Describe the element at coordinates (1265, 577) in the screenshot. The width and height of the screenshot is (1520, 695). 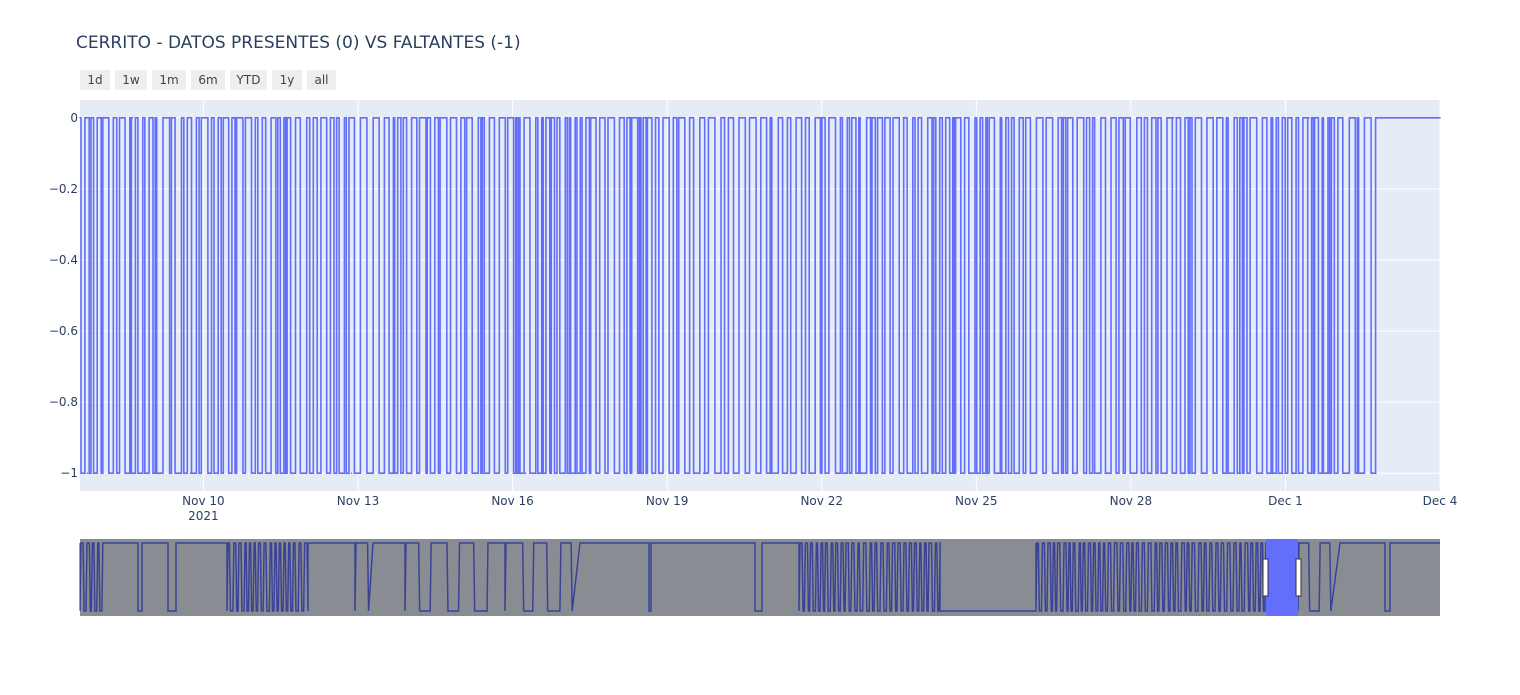
I see `slider-handle-left` at that location.